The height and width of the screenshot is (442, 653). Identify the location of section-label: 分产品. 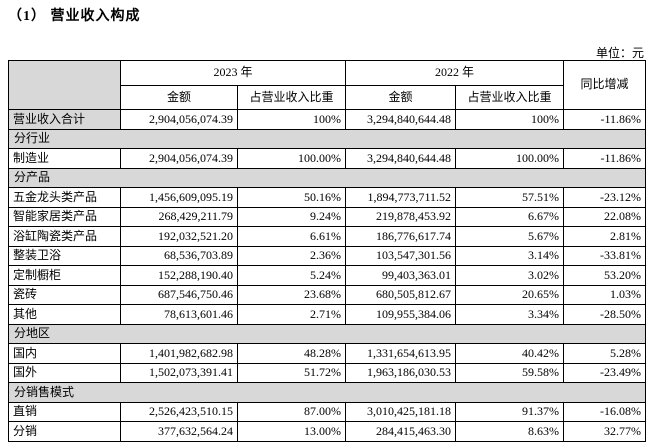
(327, 177).